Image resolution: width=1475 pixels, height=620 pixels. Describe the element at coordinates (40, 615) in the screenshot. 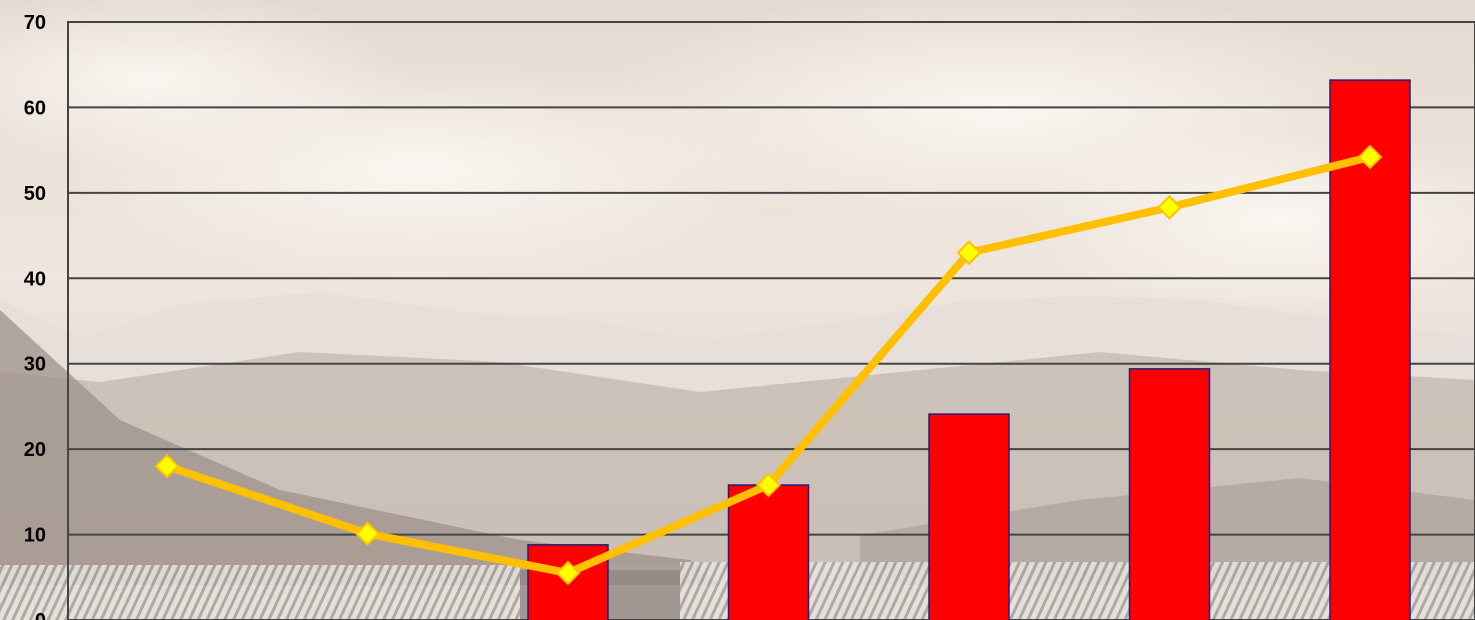

I see `y-tick-label: 0` at that location.